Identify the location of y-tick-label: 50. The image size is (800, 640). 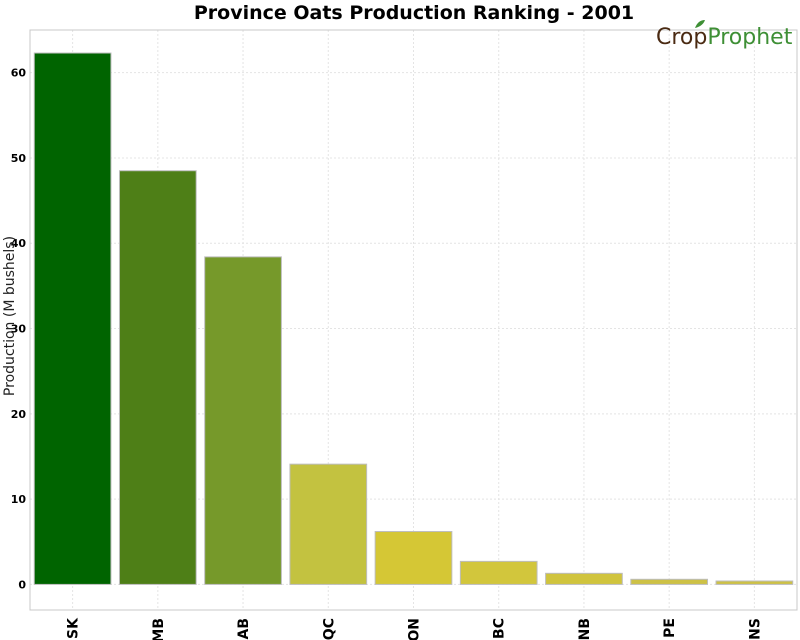
(19, 158).